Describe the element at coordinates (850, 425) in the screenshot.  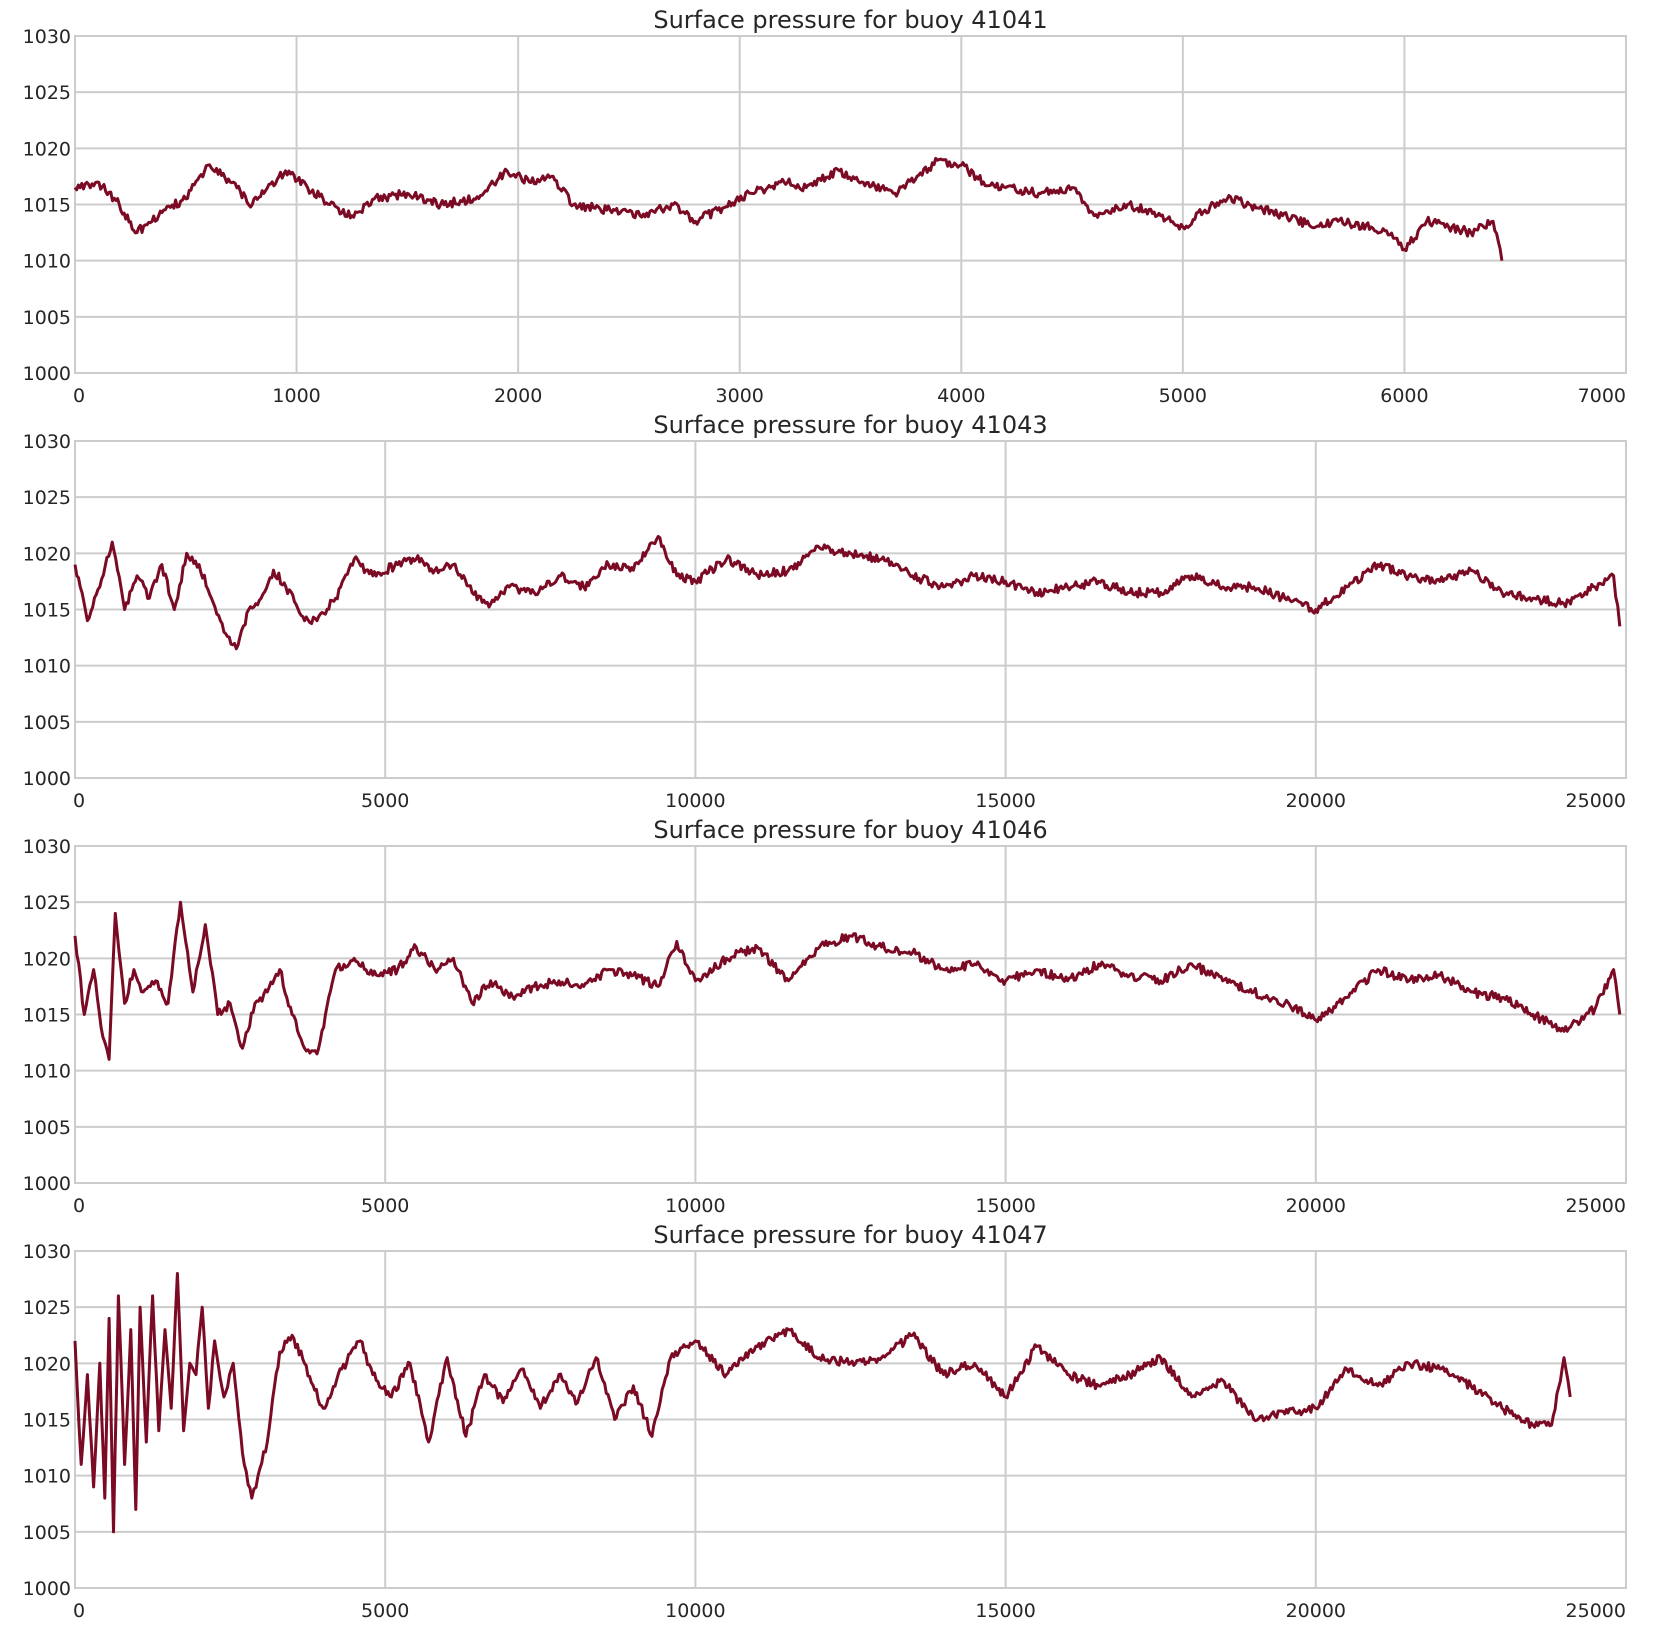
I see `panel-title: Surface pressure for buoy 41043` at that location.